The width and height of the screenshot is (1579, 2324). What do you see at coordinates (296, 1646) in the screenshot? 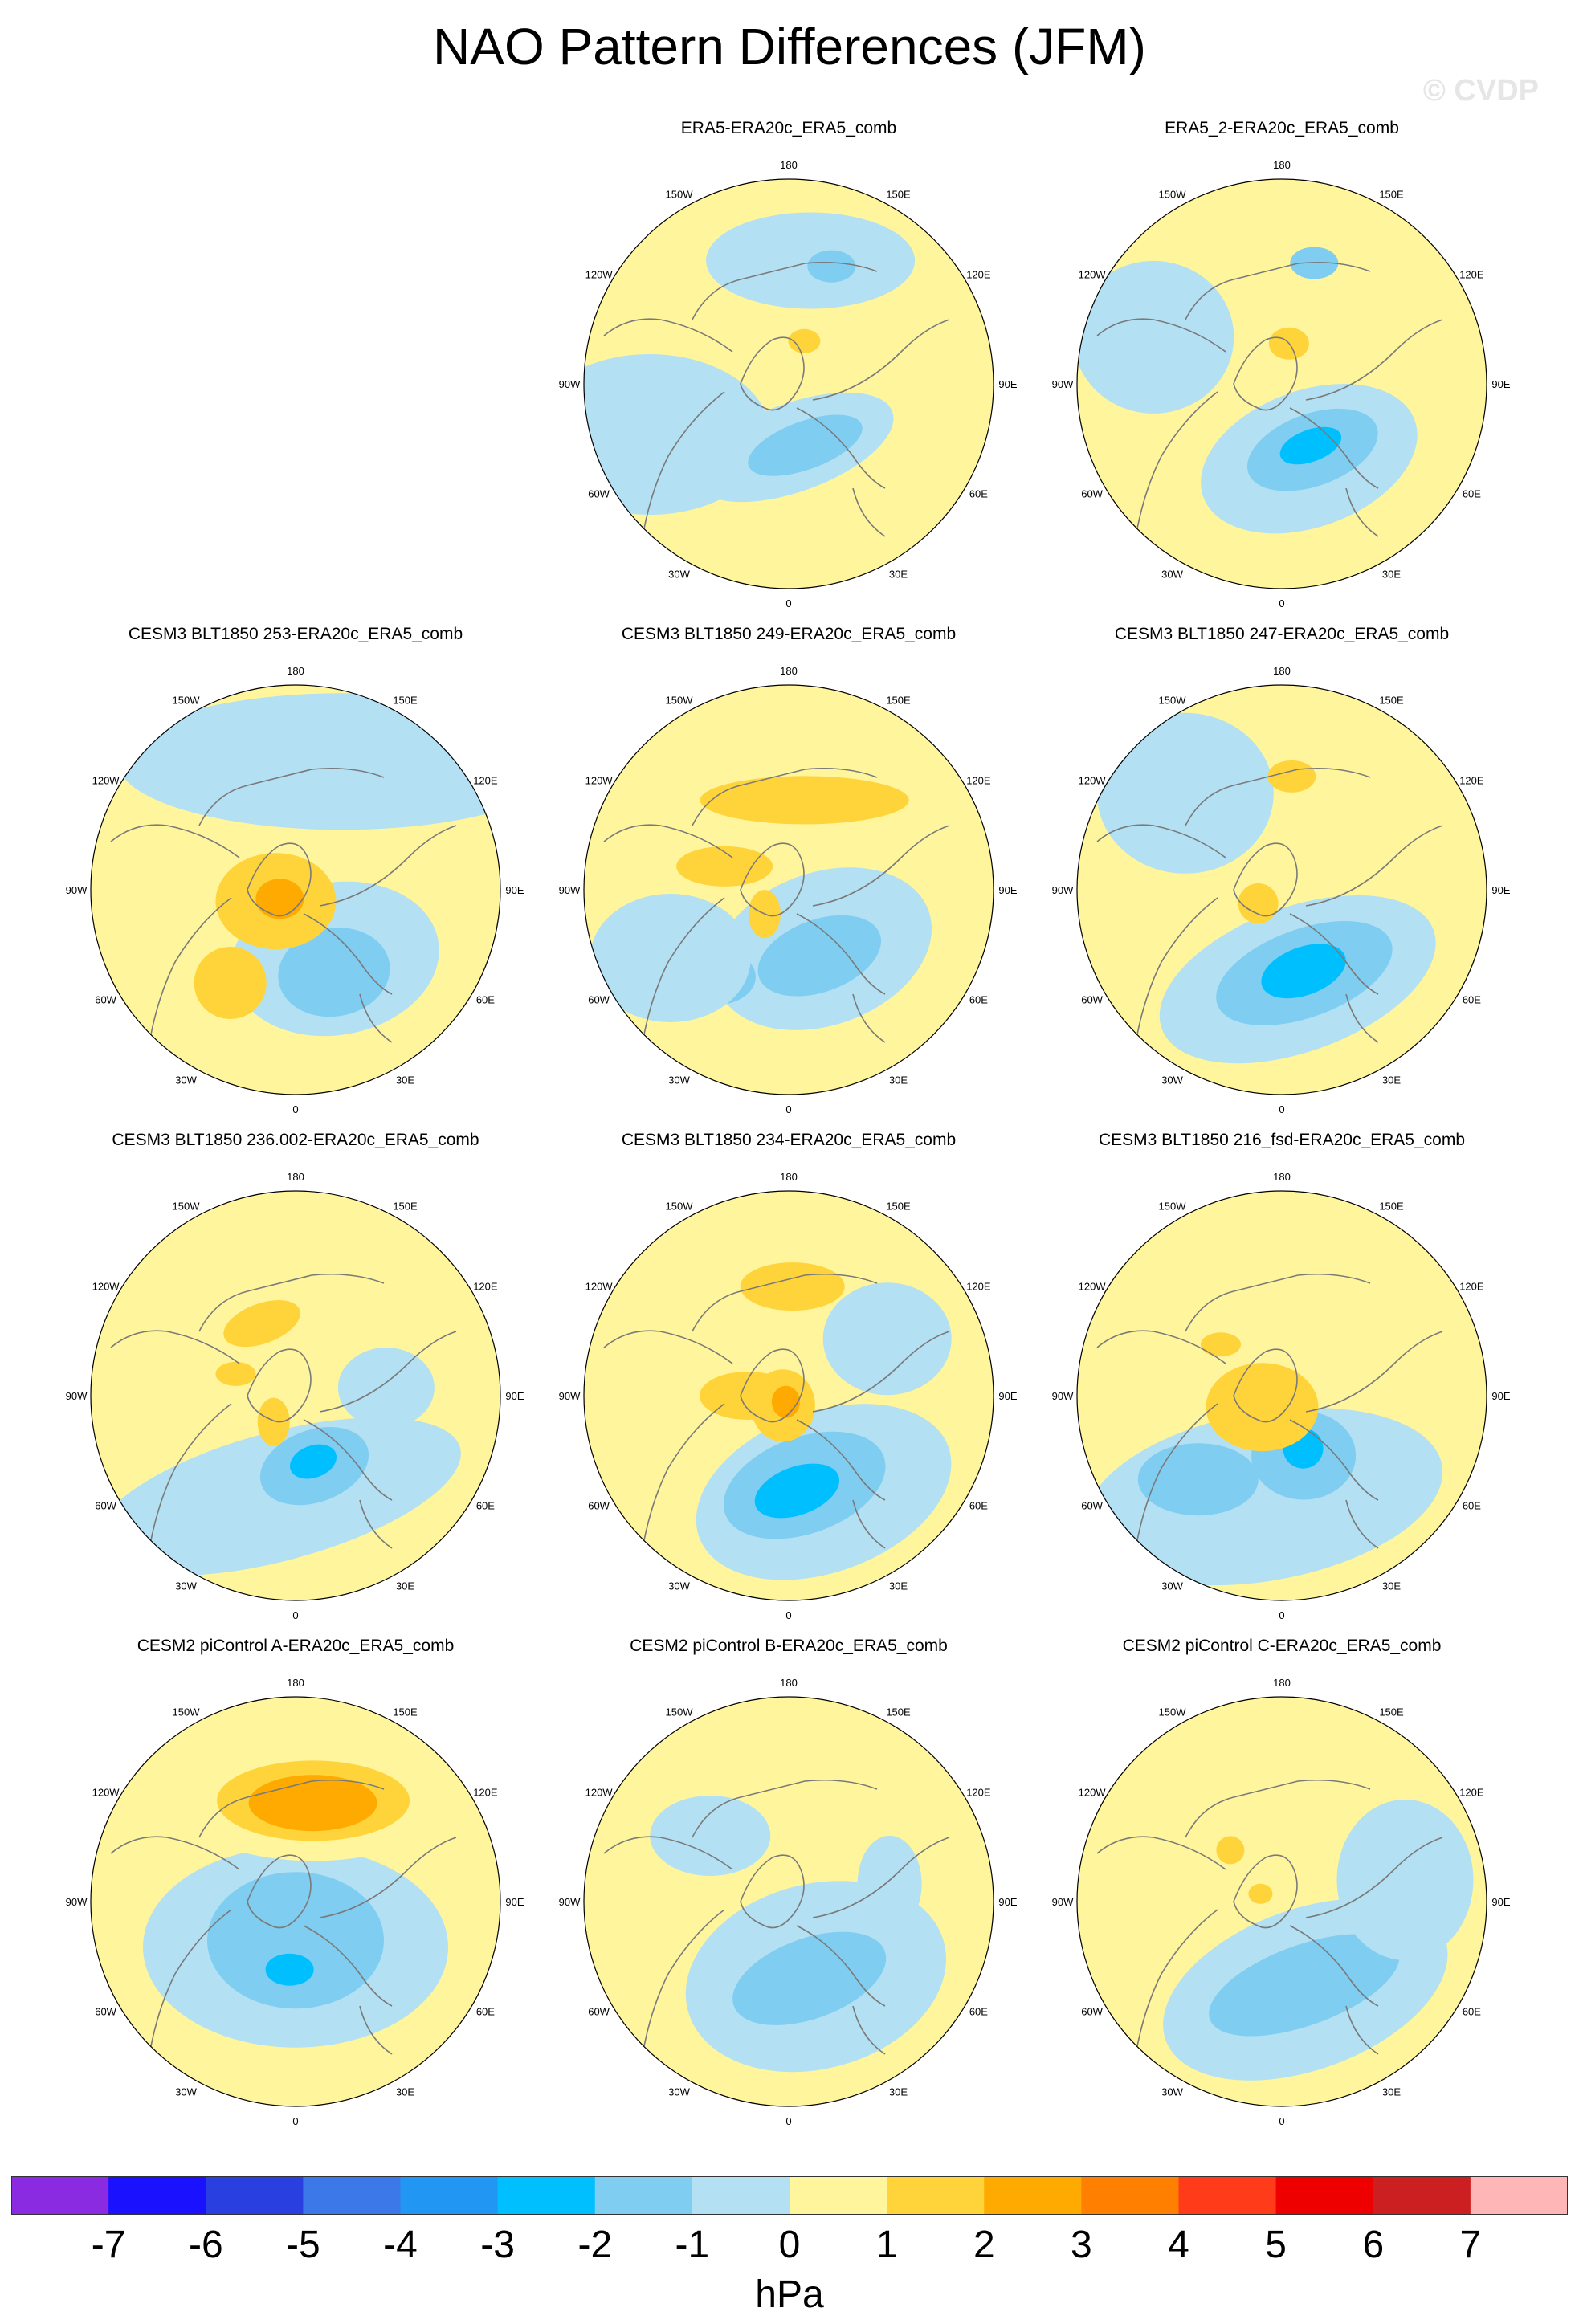
I see `panel-title: CESM2 piControl A-ERA20c_ERA5_comb` at bounding box center [296, 1646].